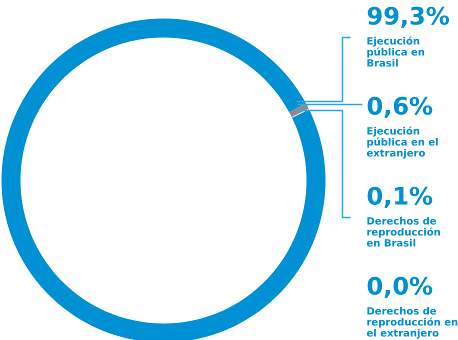  I want to click on category-label: Derechos de reproducción en el extranjero, so click(412, 323).